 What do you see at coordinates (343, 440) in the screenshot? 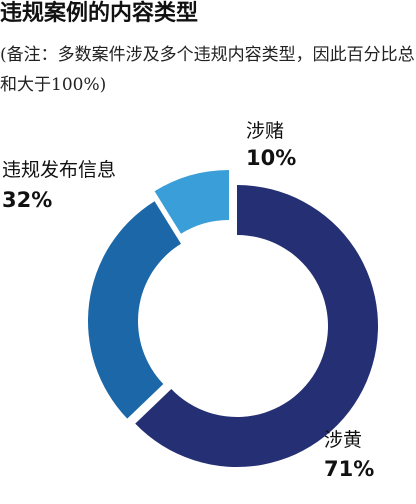
I see `slice-label-1: 涉黄` at bounding box center [343, 440].